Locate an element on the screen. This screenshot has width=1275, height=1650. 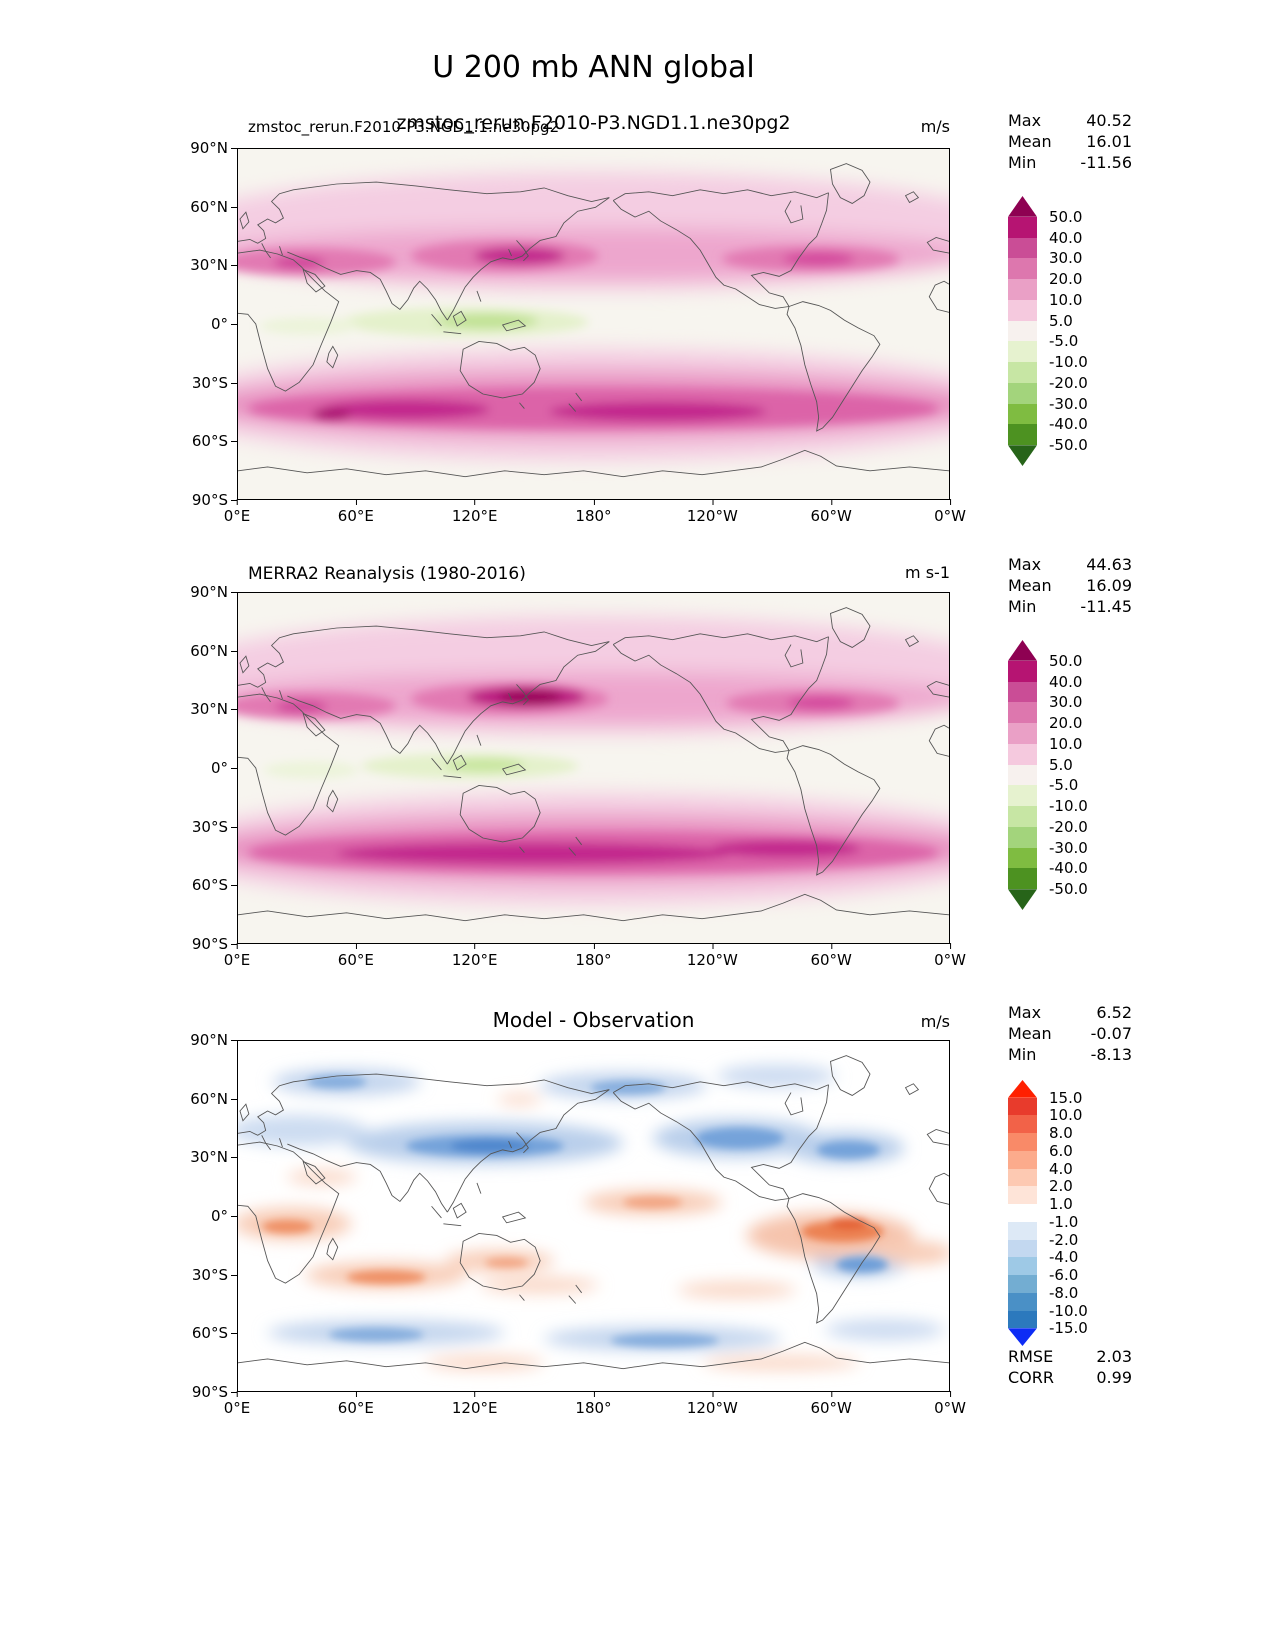
stat-row-mean: Mean 16.01 is located at coordinates (1070, 141).